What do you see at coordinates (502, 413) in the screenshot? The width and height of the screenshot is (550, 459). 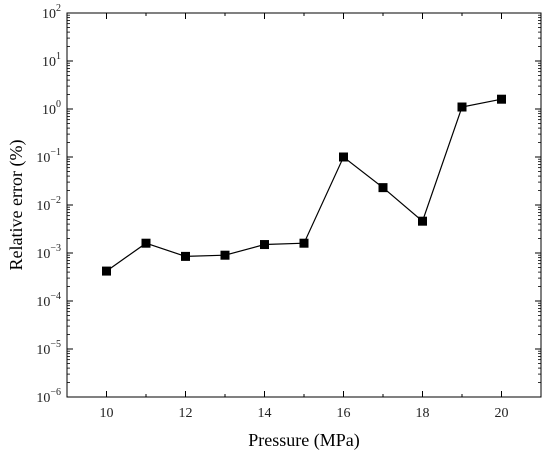 I see `x-tick-label: 20` at bounding box center [502, 413].